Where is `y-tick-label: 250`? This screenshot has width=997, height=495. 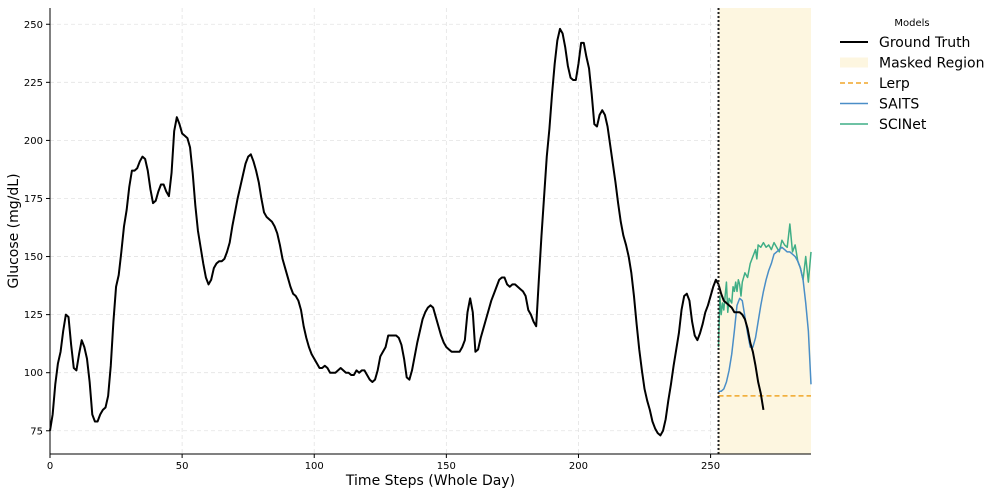
y-tick-label: 250 is located at coordinates (33, 25).